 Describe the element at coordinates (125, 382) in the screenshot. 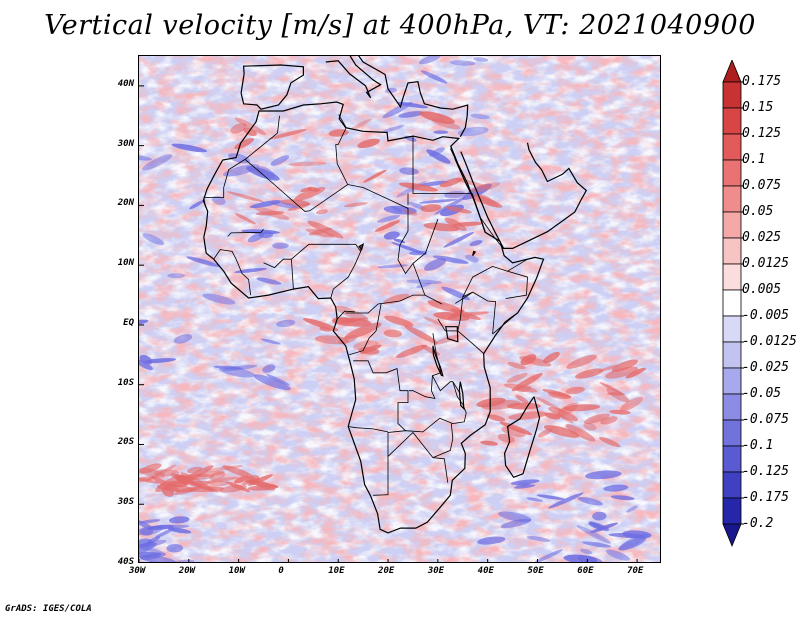

I see `lat-tick-label: 10S` at that location.